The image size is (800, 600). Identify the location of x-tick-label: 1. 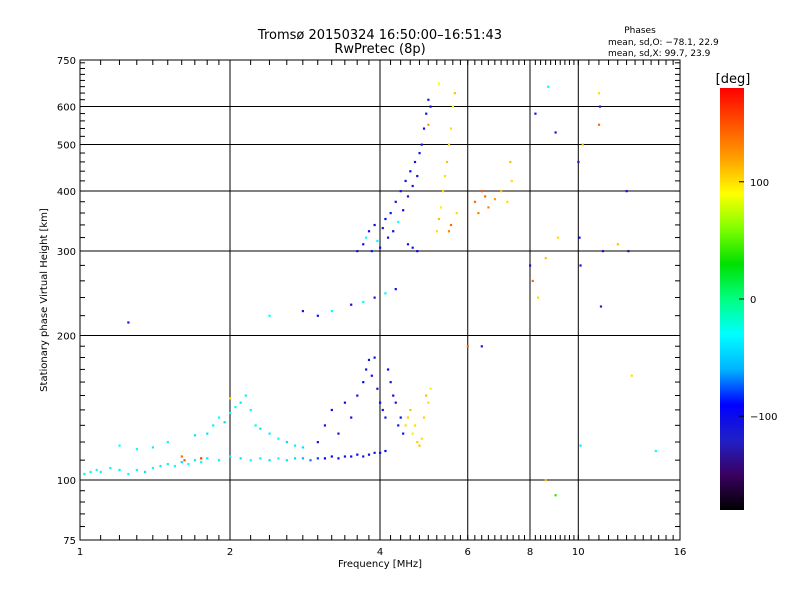
(80, 552).